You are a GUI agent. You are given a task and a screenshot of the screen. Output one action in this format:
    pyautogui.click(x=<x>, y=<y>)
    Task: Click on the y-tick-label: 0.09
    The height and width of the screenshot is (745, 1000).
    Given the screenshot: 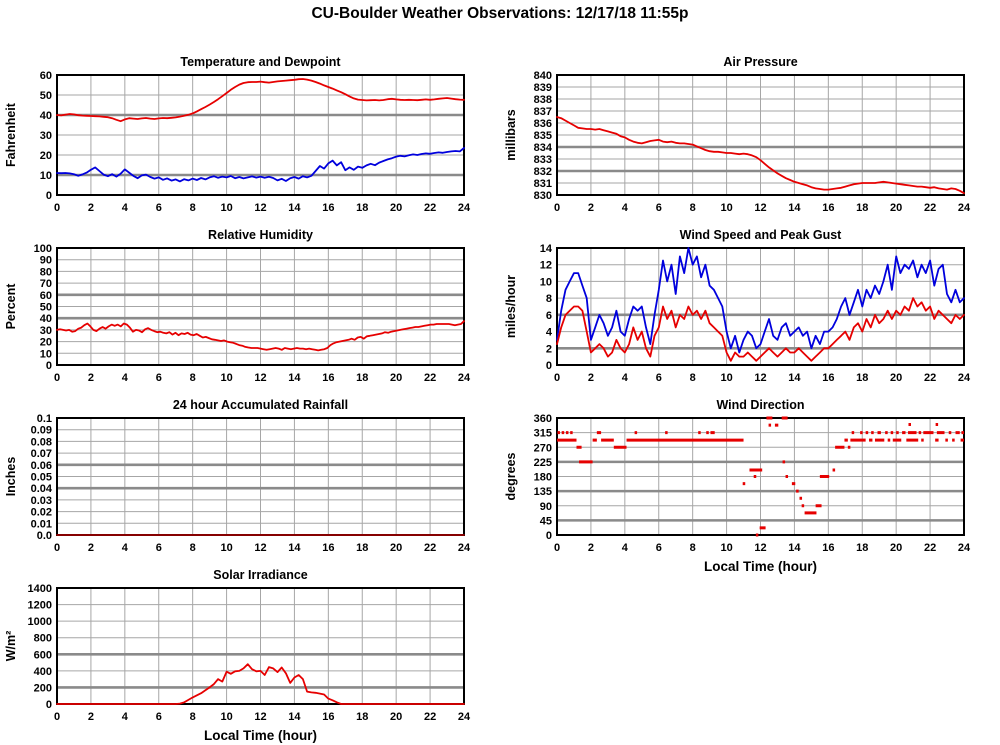 What is the action you would take?
    pyautogui.click(x=41, y=431)
    